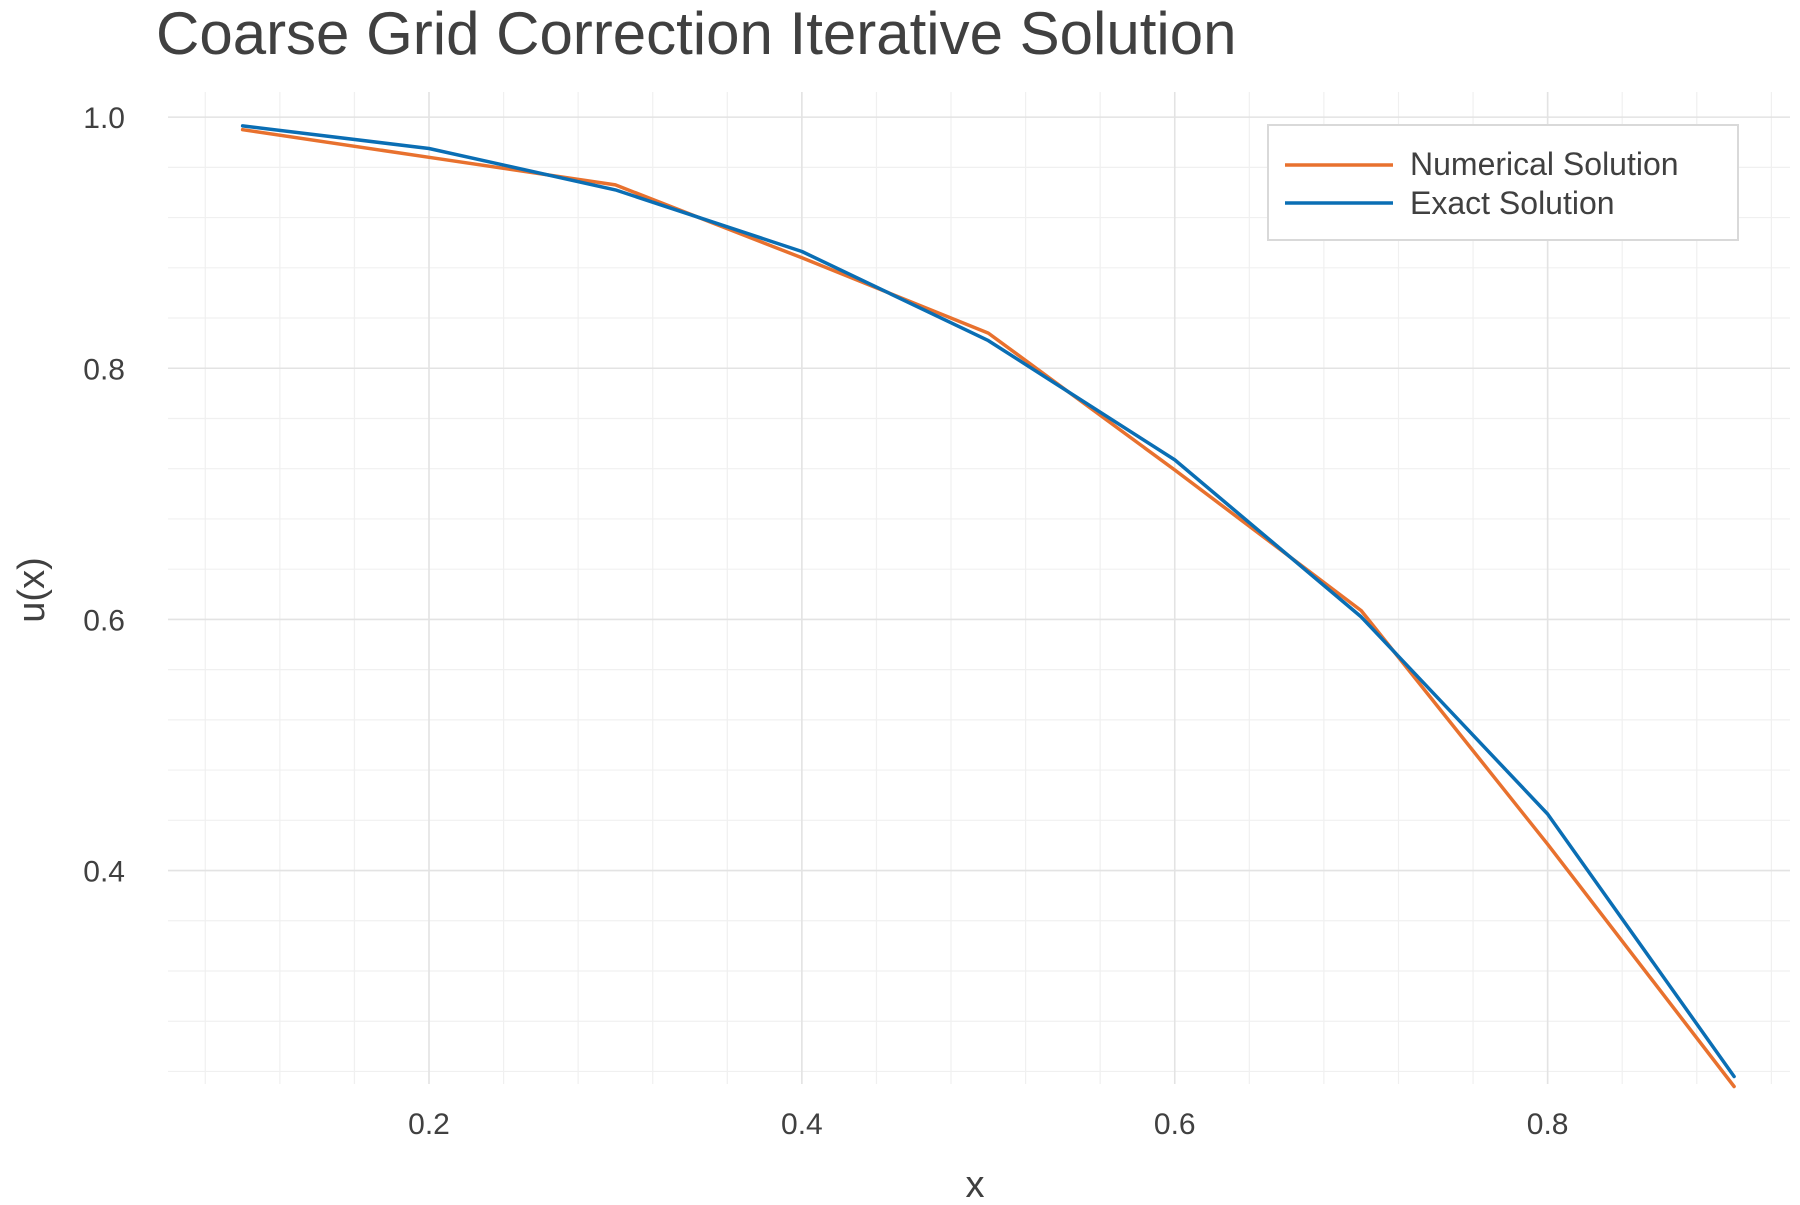  I want to click on x-tick-label: 0.2, so click(429, 1124).